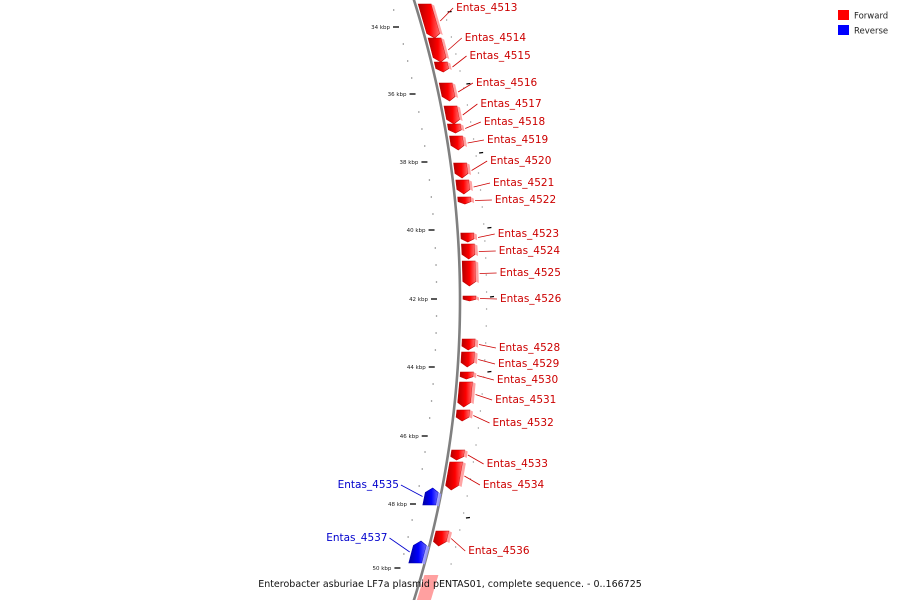 The height and width of the screenshot is (600, 900). What do you see at coordinates (517, 140) in the screenshot?
I see `gene-label: Entas_4519` at bounding box center [517, 140].